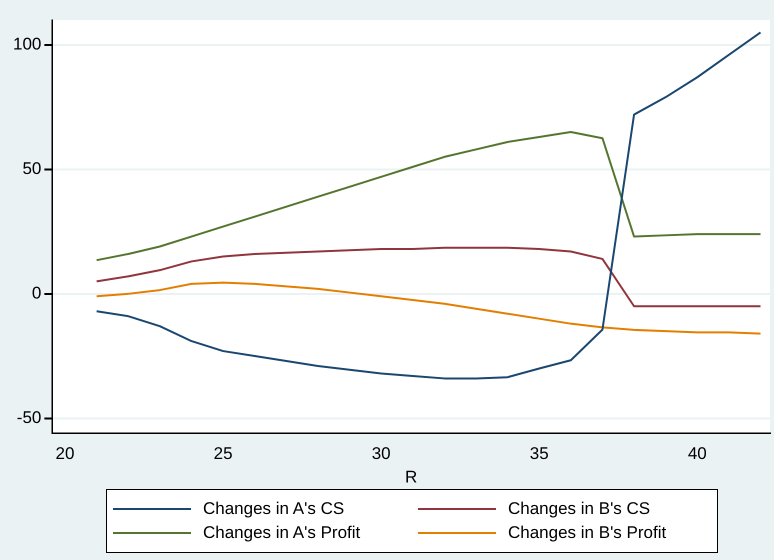 The image size is (774, 560). Describe the element at coordinates (697, 454) in the screenshot. I see `x-tick-label: 40` at that location.